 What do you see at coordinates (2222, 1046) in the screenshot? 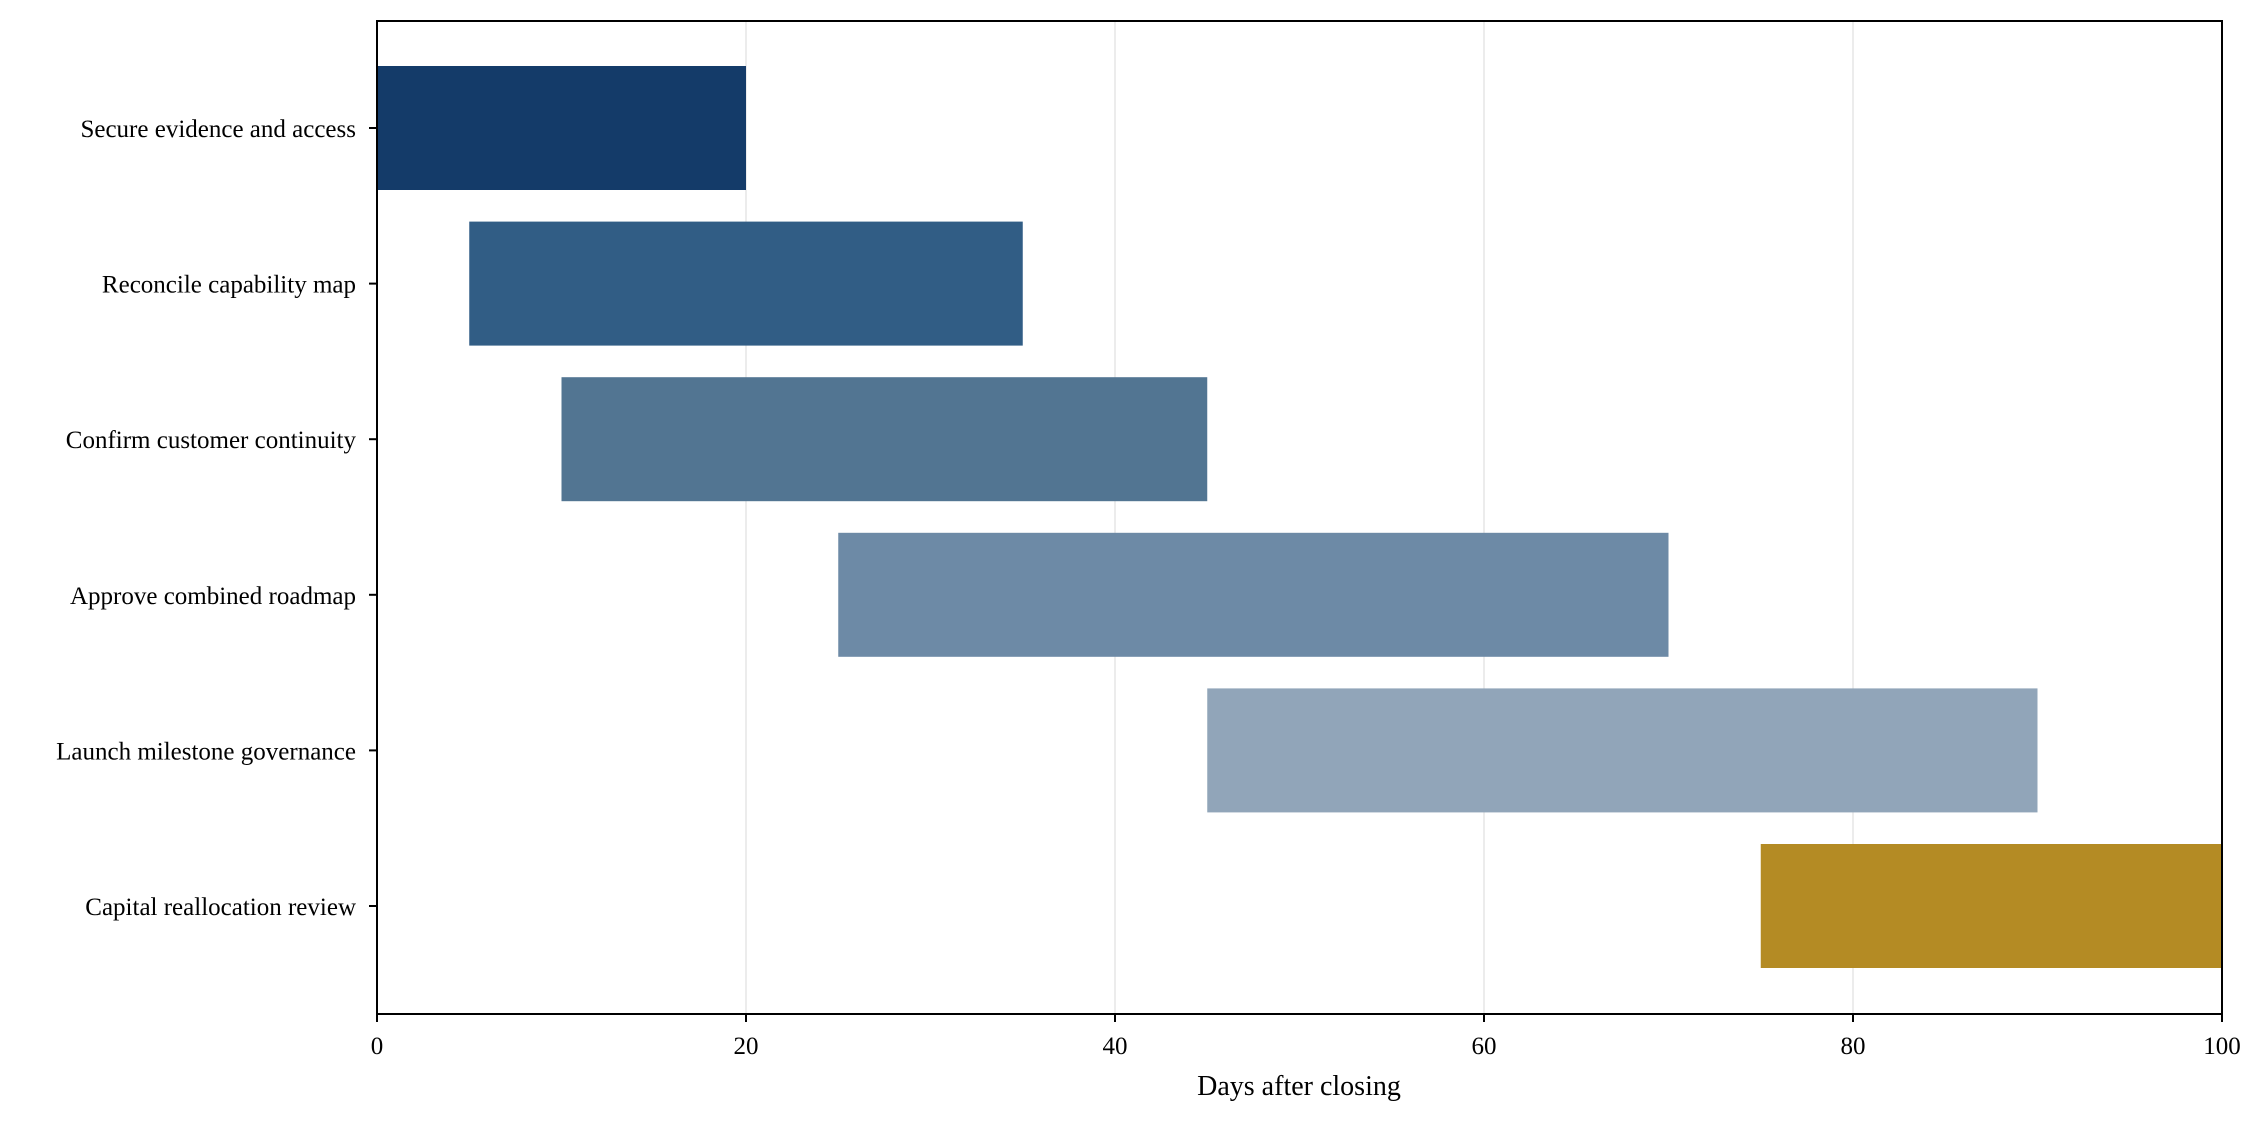
I see `x-tick-label: 100` at bounding box center [2222, 1046].